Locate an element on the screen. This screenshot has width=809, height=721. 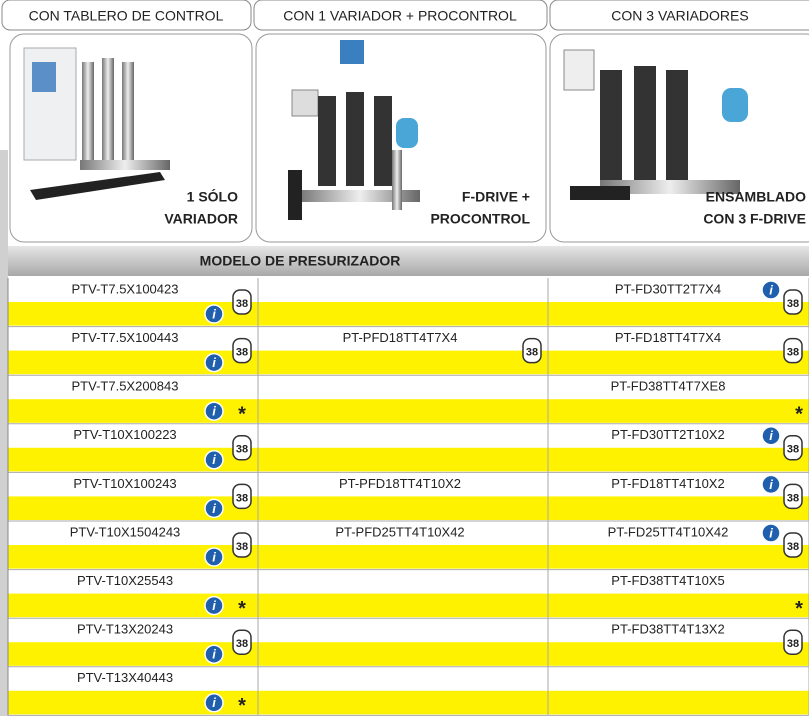
product-caption: VARIADOR is located at coordinates (201, 219).